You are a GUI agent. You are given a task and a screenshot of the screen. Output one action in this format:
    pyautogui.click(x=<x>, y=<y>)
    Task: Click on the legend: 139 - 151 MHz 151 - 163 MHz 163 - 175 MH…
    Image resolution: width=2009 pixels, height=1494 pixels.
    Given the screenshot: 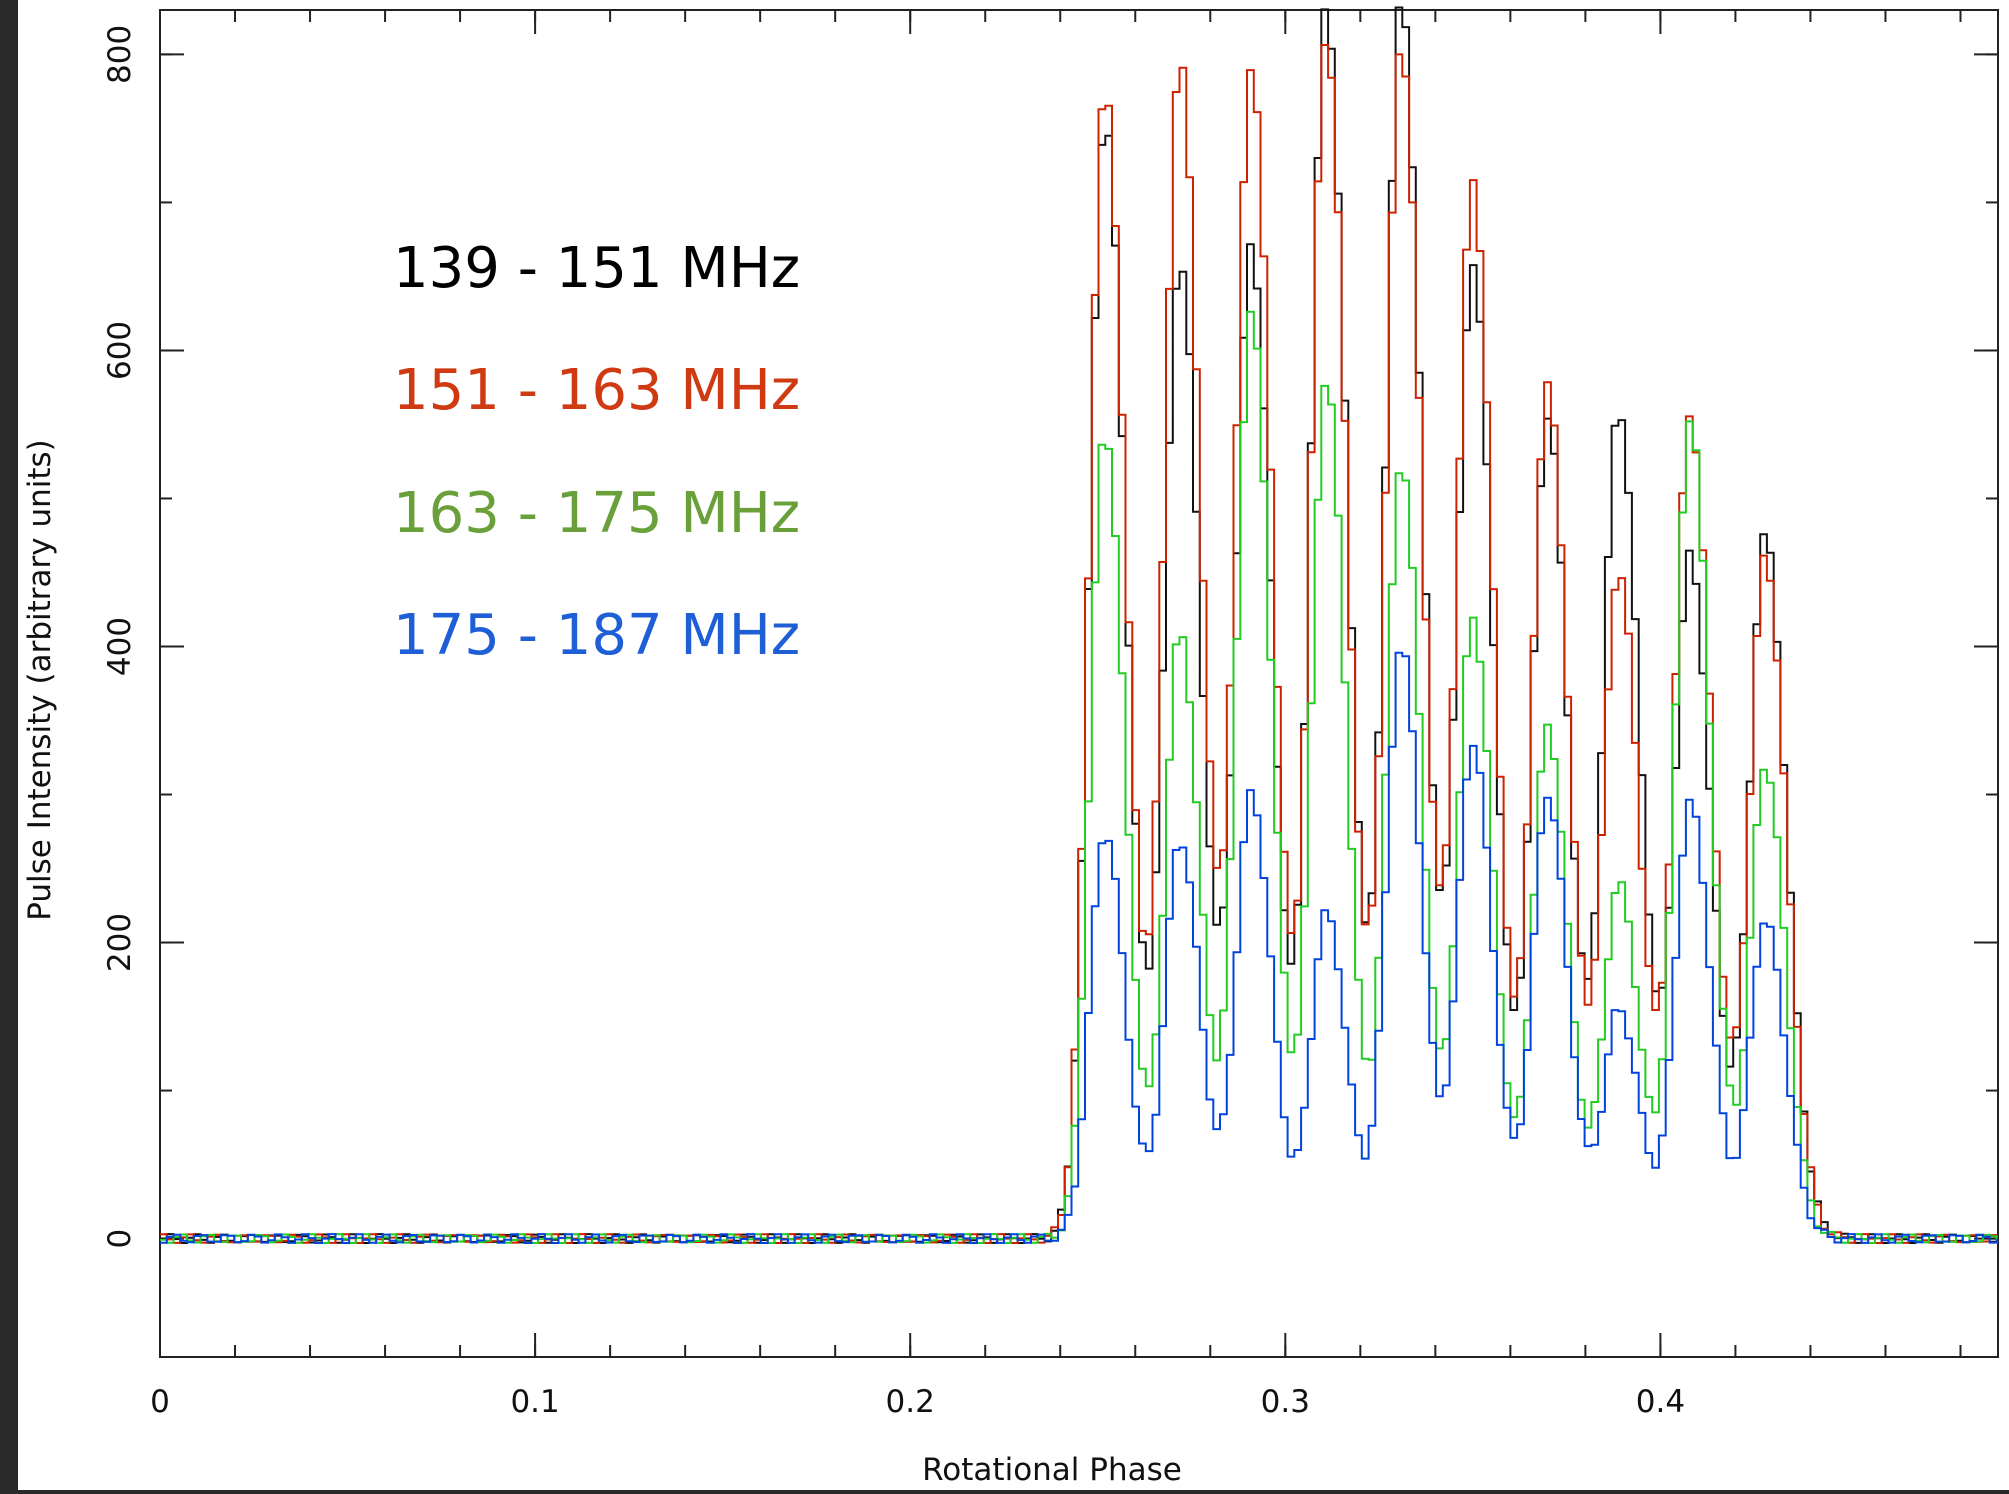 What is the action you would take?
    pyautogui.click(x=596, y=452)
    